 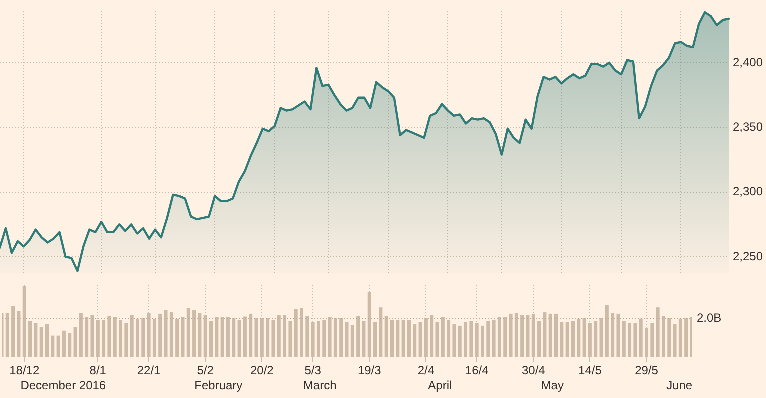 What do you see at coordinates (218, 385) in the screenshot?
I see `text: February` at bounding box center [218, 385].